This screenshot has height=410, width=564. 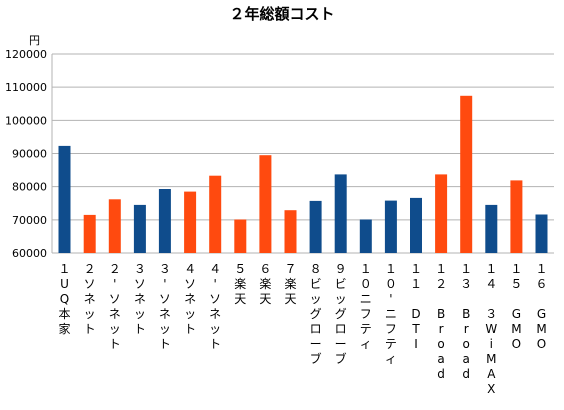 I want to click on x-axis-label: １ U Q 本 家, so click(x=64, y=299).